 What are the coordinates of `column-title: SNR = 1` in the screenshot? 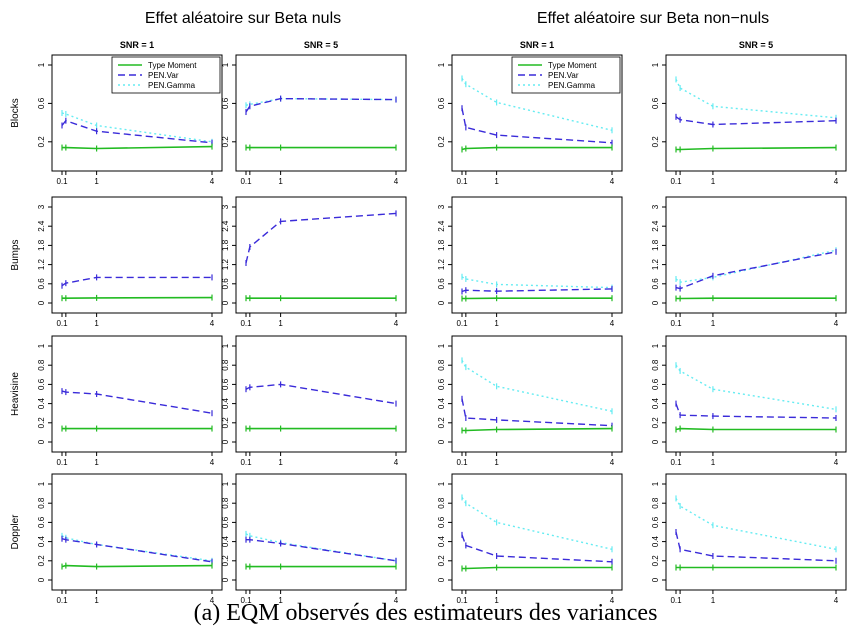 It's located at (537, 45).